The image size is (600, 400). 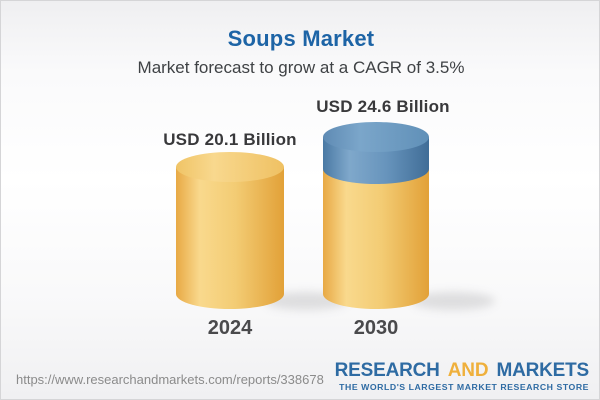 What do you see at coordinates (230, 328) in the screenshot?
I see `axis-label-2024: 2024` at bounding box center [230, 328].